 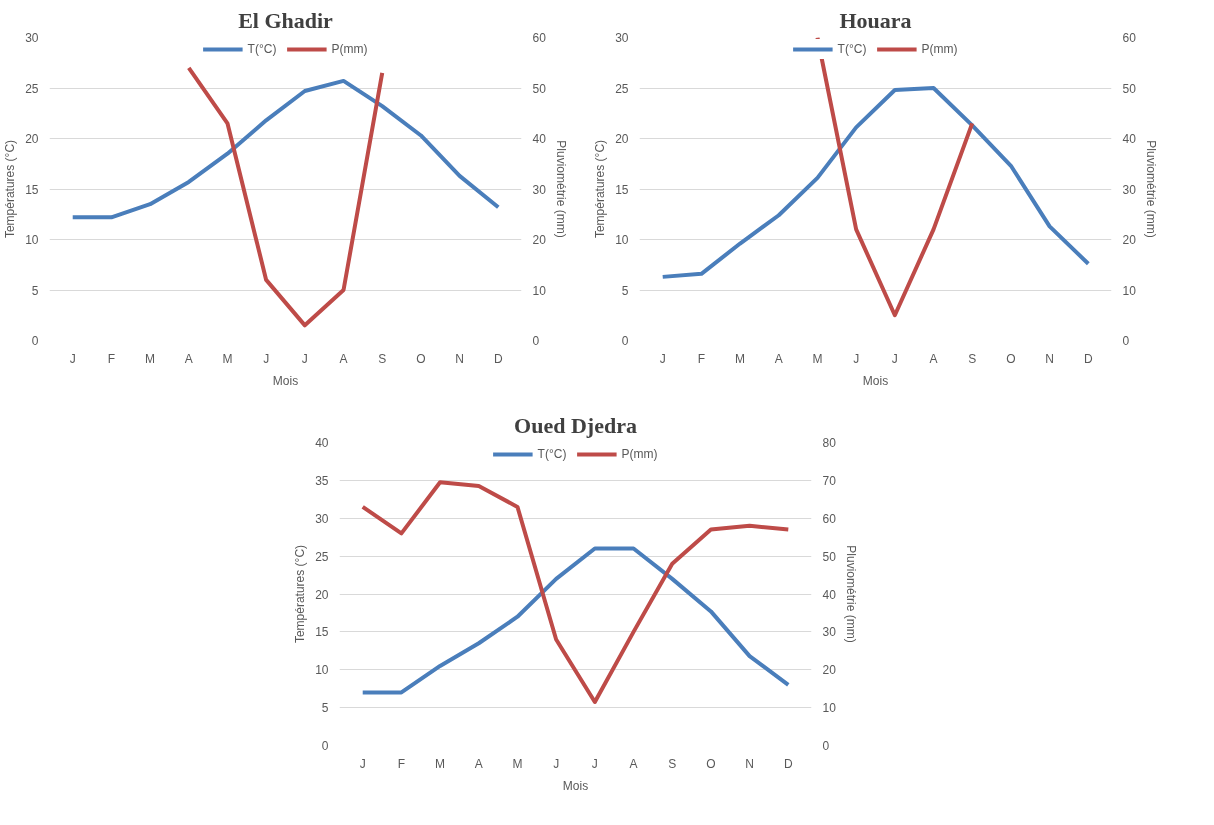 I want to click on y-tick-label: 40, so click(x=322, y=443).